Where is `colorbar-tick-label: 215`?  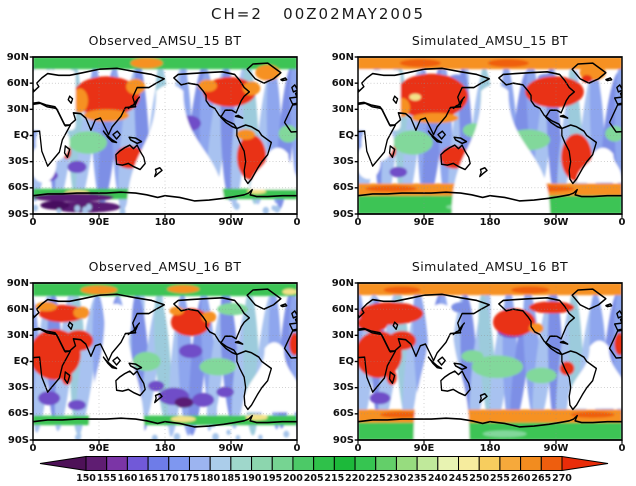 colorbar-tick-label: 215 is located at coordinates (334, 478).